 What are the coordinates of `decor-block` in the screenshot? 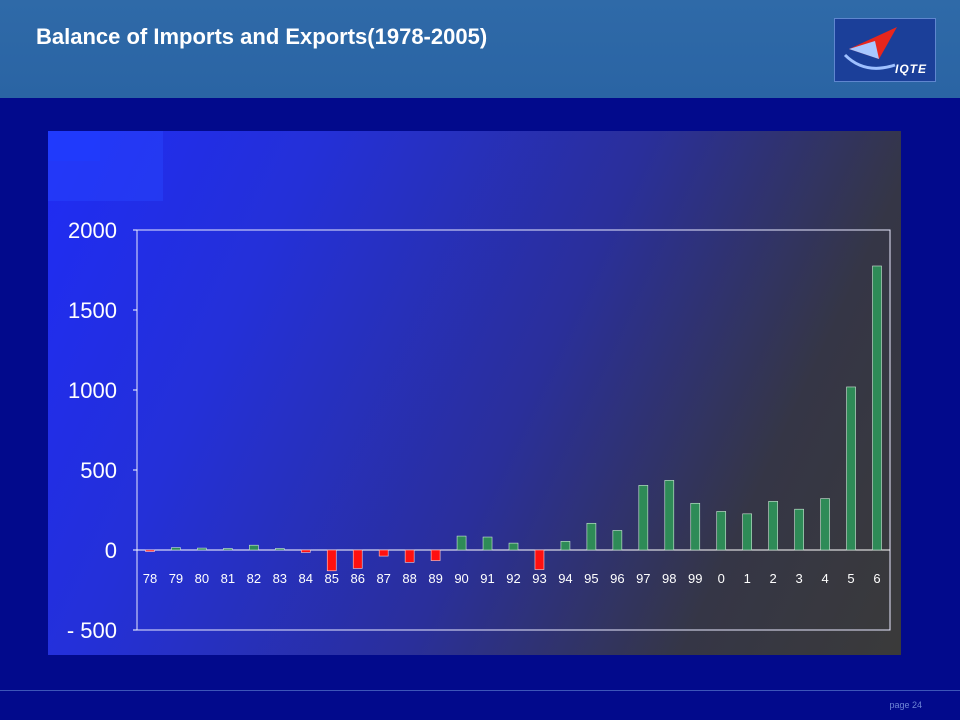 It's located at (74, 146).